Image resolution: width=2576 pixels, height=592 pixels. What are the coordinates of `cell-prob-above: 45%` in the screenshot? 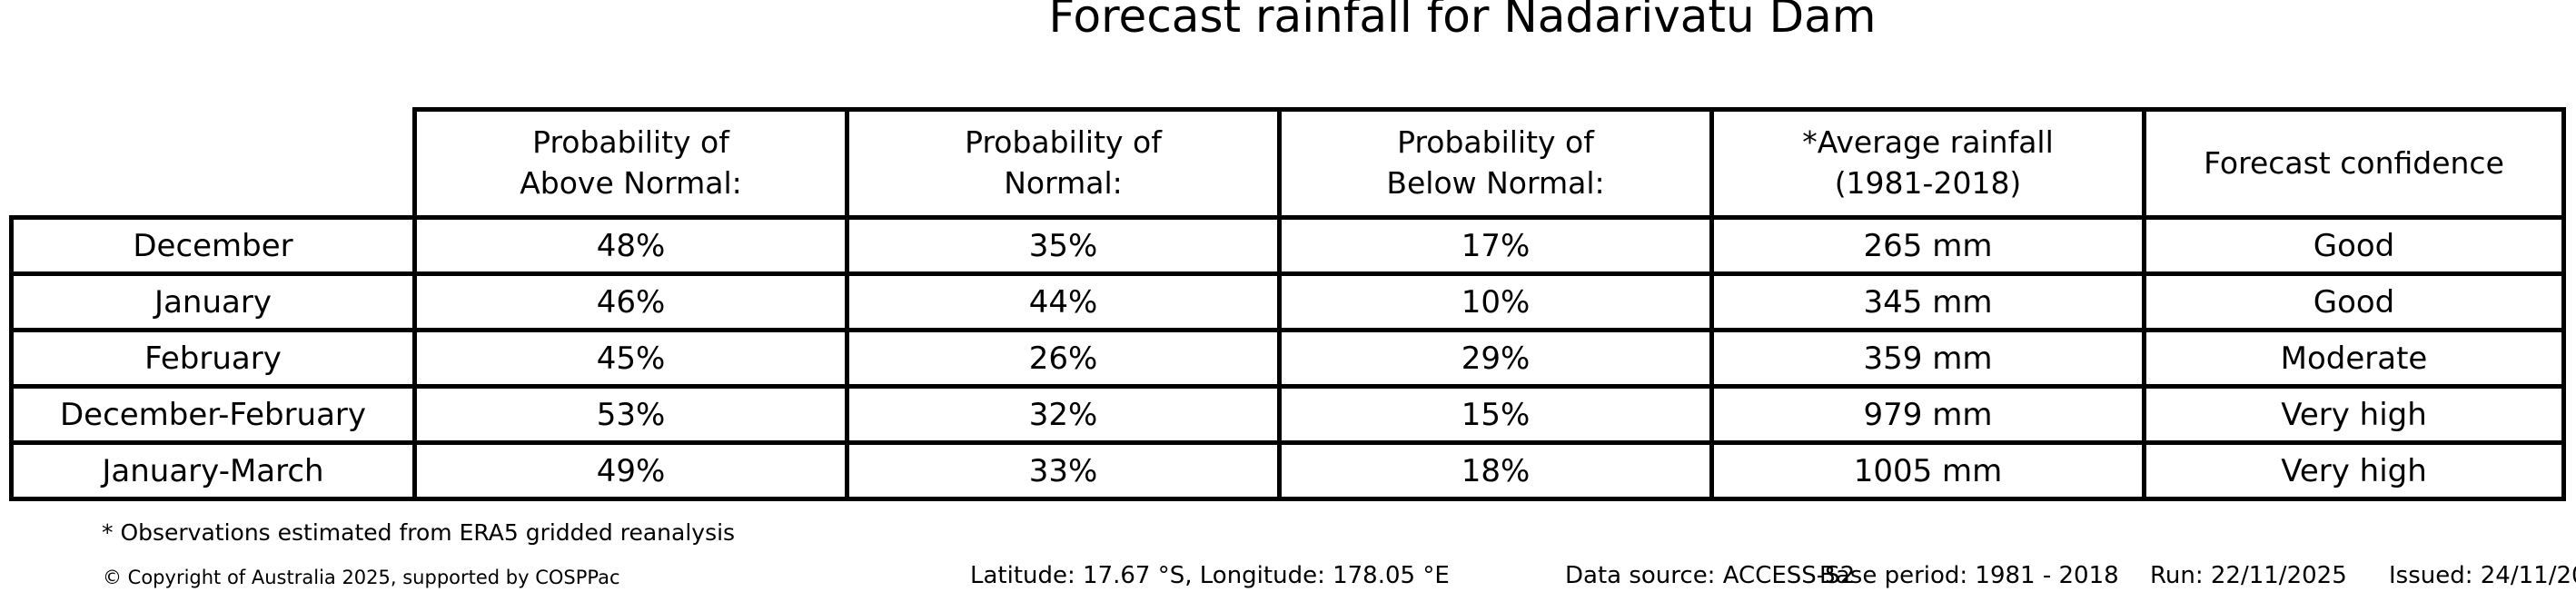 It's located at (630, 358).